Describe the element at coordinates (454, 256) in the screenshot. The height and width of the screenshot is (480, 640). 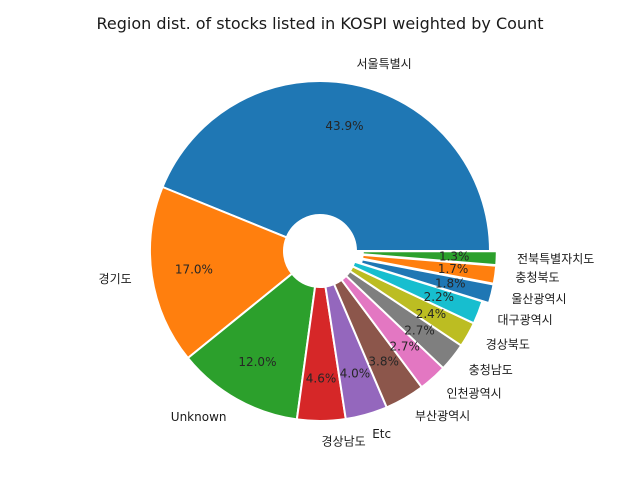
I see `slice-percent-label: 1.3%` at that location.